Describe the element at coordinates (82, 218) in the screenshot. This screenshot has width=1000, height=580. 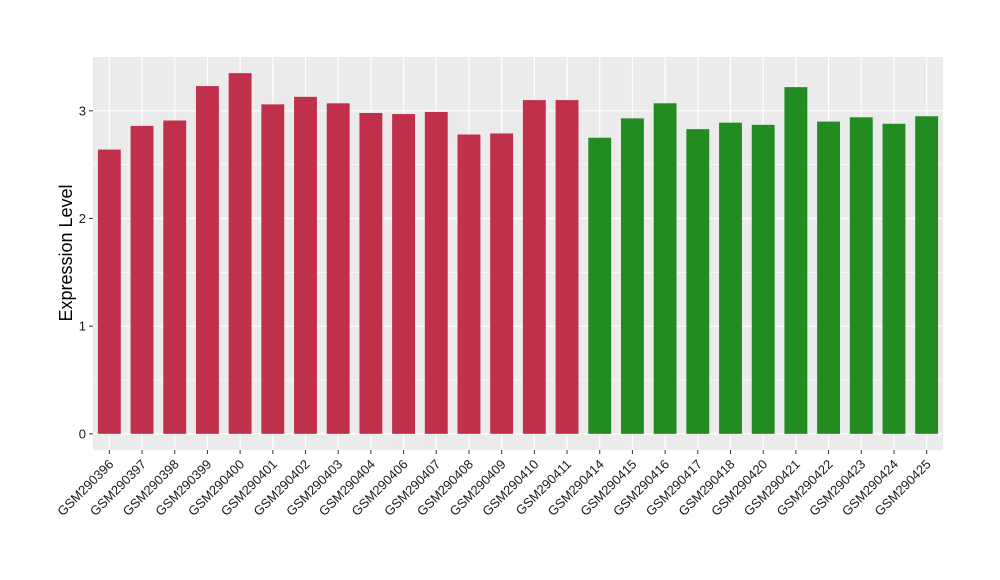
I see `y-tick-label: 2` at that location.